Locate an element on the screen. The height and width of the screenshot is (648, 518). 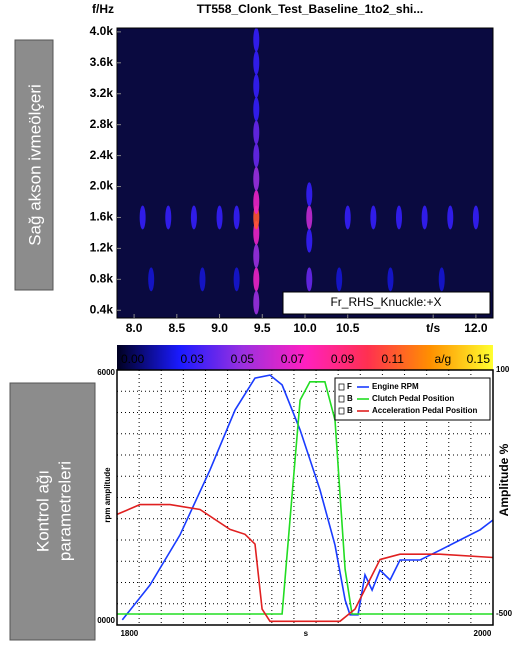
annotation-box is located at coordinates (386, 303).